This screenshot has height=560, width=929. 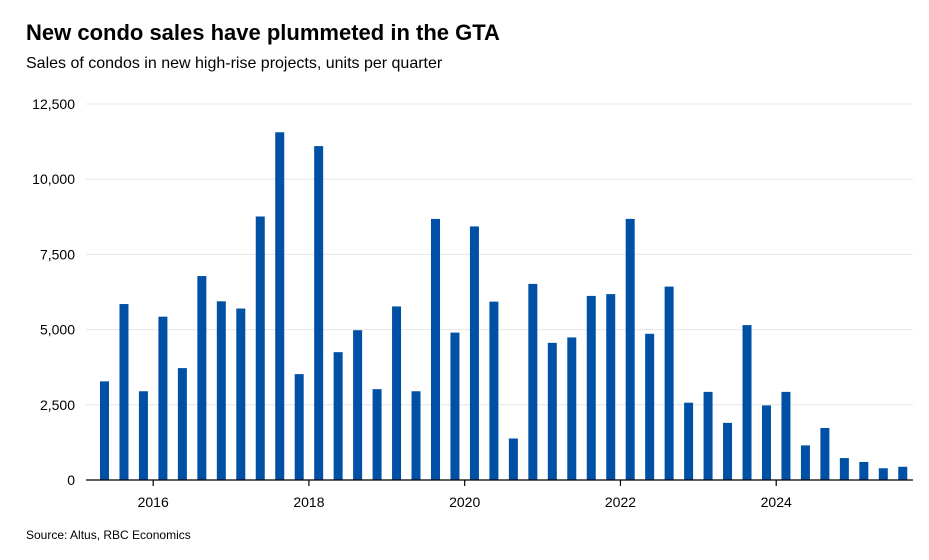 I want to click on x-axis, so click(x=499, y=482).